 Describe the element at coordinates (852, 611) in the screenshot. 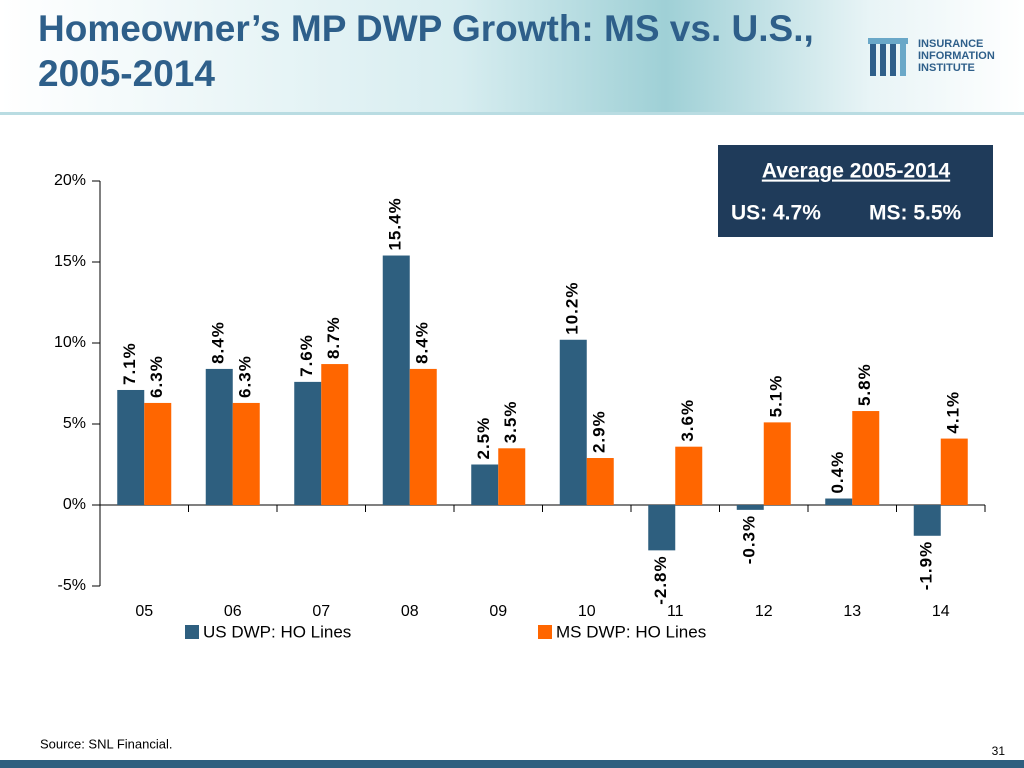

I see `x-tick-label: 13` at that location.